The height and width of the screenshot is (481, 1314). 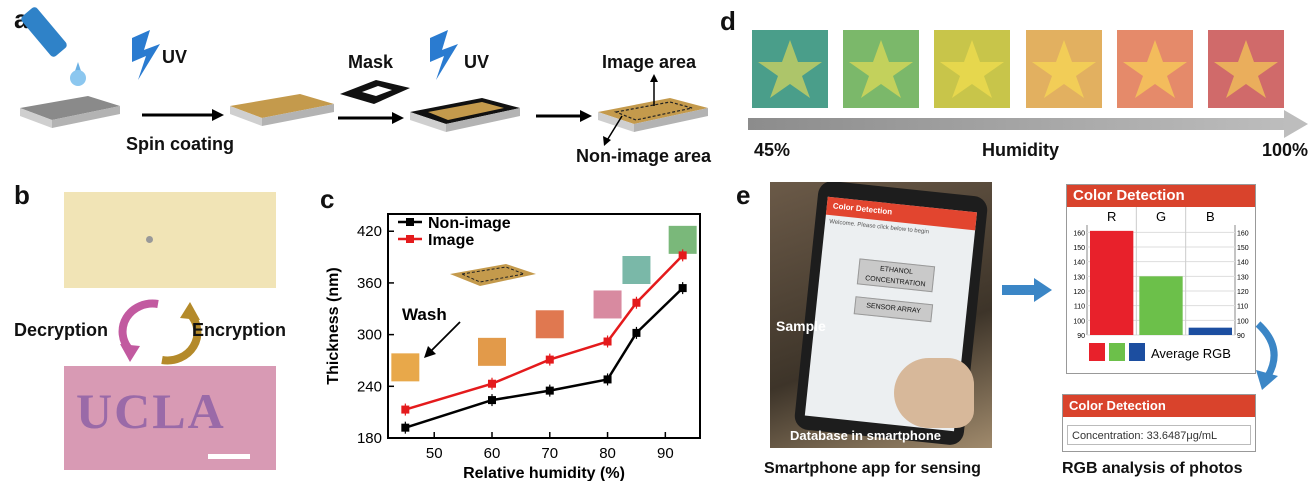 What do you see at coordinates (175, 57) in the screenshot?
I see `uv-label-1: UV` at bounding box center [175, 57].